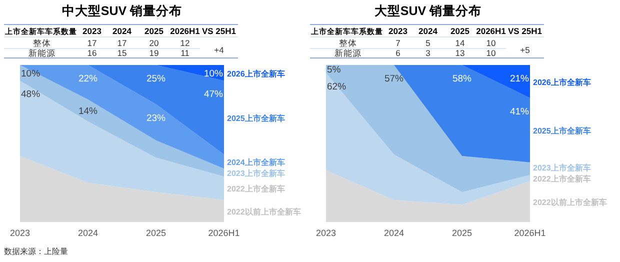 The image size is (620, 262). What do you see at coordinates (394, 79) in the screenshot?
I see `data-label: 57%` at bounding box center [394, 79].